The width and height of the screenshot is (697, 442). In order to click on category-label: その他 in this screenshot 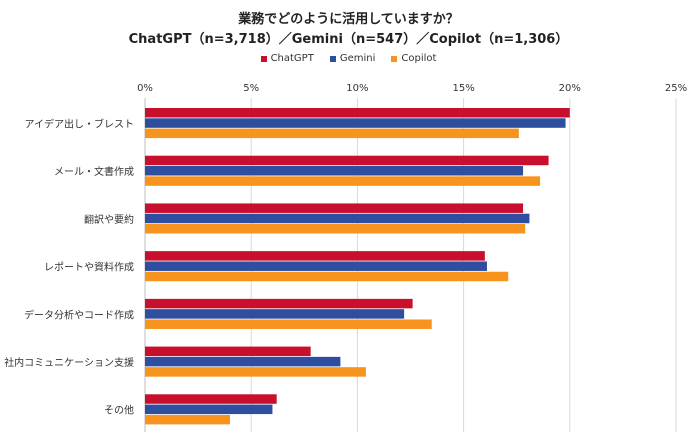, I will do `click(119, 410)`.